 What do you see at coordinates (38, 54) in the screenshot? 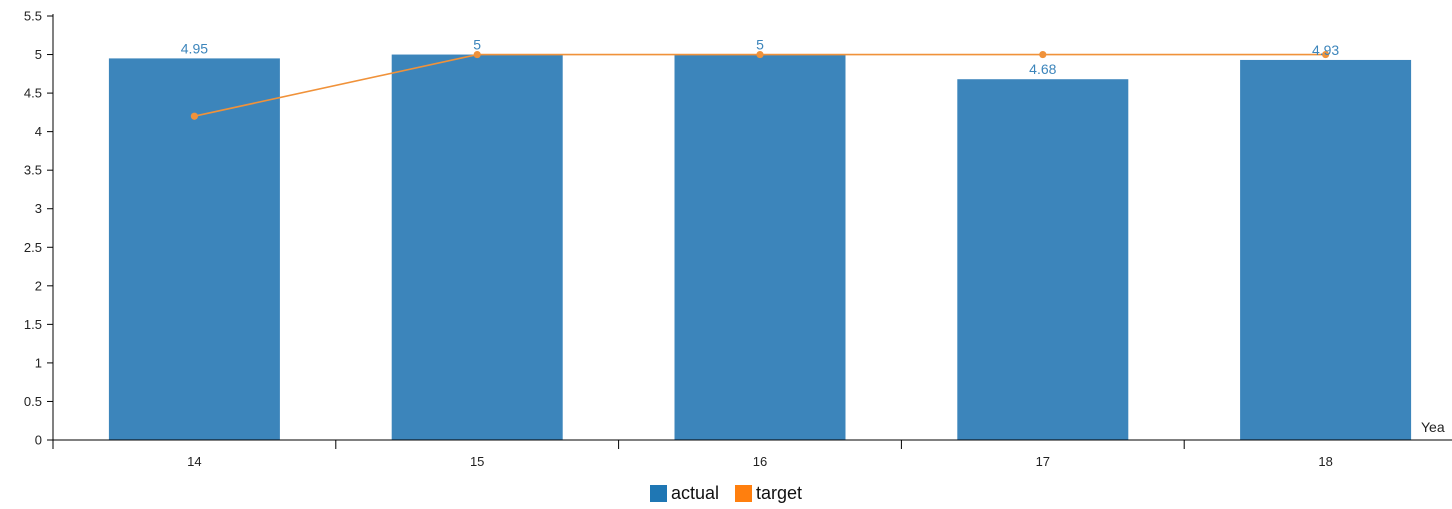
I see `y-tick-label-5: 5` at bounding box center [38, 54].